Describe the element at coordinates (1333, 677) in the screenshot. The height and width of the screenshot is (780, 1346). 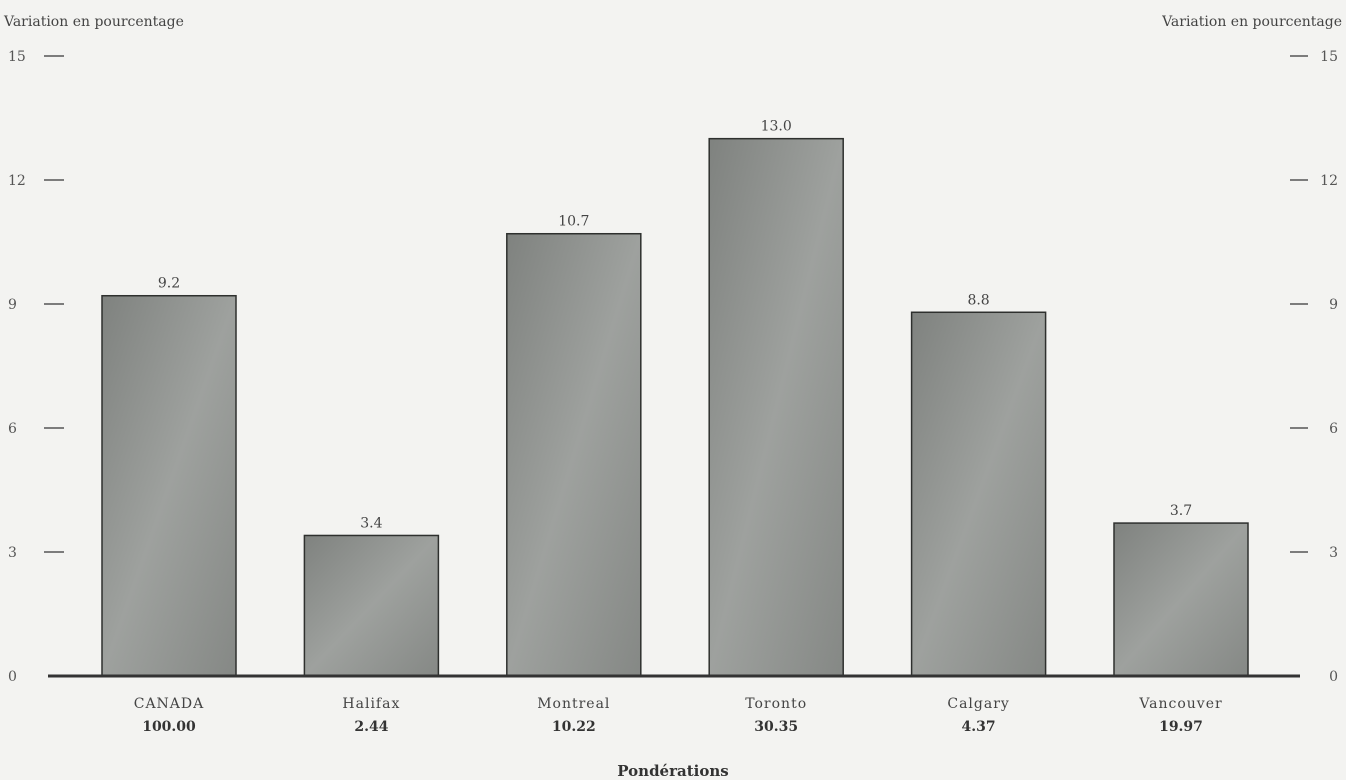
I see `y-tick-label-right: 0` at that location.